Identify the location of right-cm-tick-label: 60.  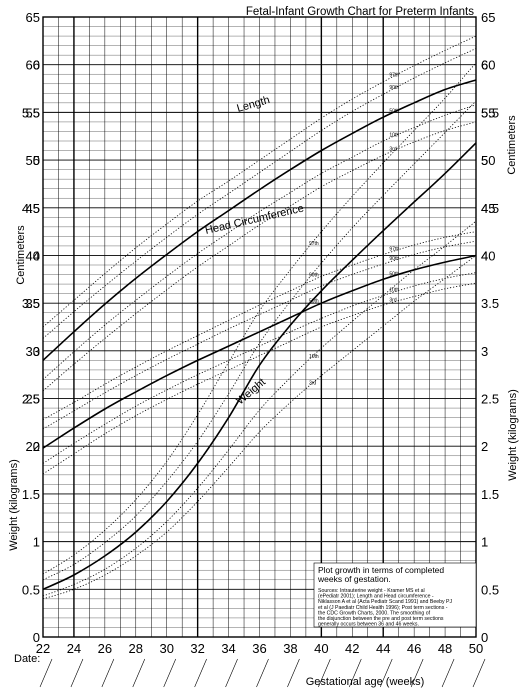
(488, 65).